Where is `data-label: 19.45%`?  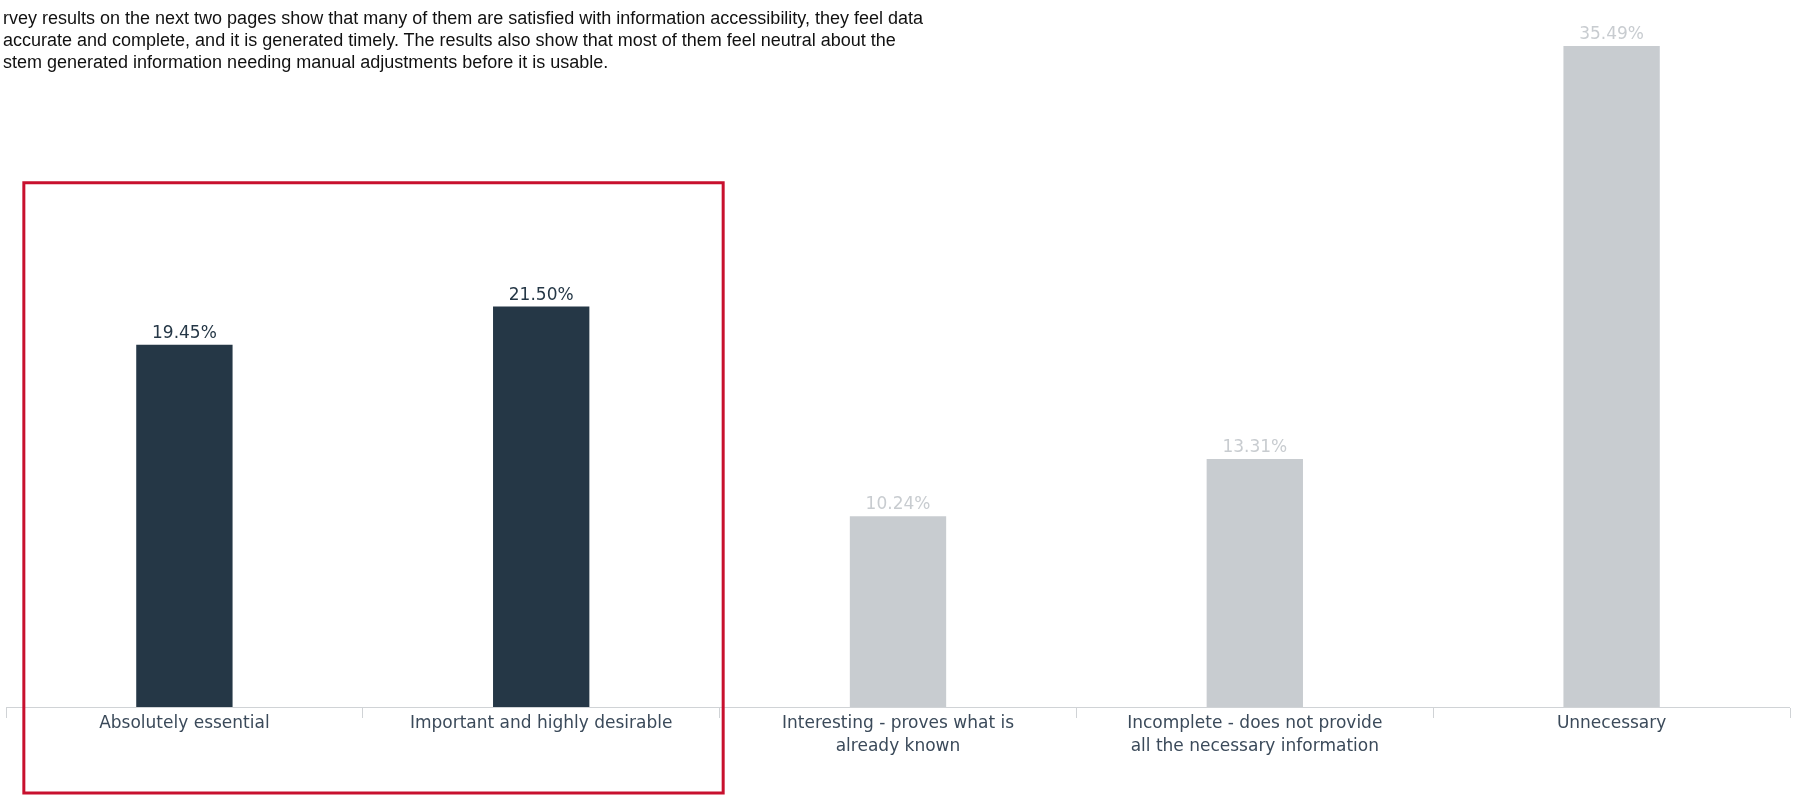 data-label: 19.45% is located at coordinates (184, 331).